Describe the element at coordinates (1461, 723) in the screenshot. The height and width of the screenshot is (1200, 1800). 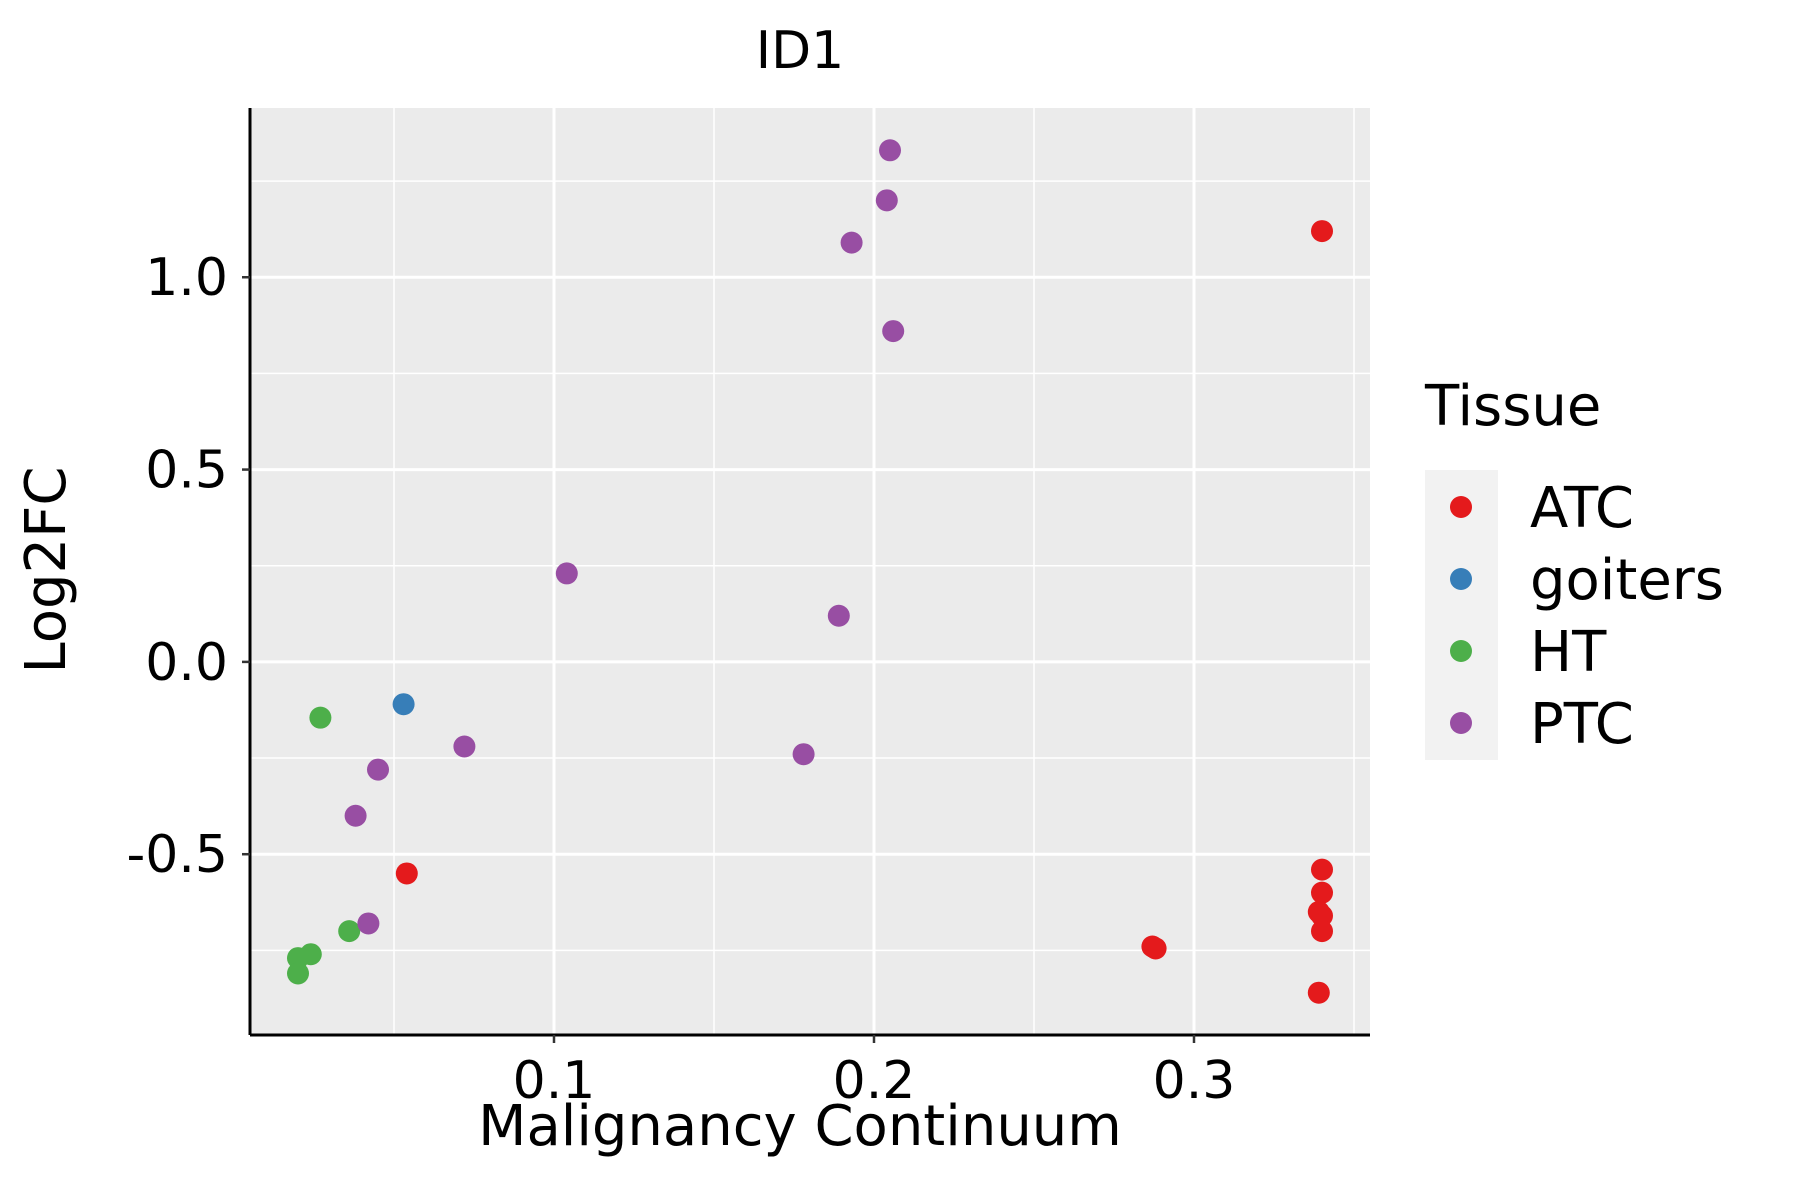
I see `legend-key-PTC` at that location.